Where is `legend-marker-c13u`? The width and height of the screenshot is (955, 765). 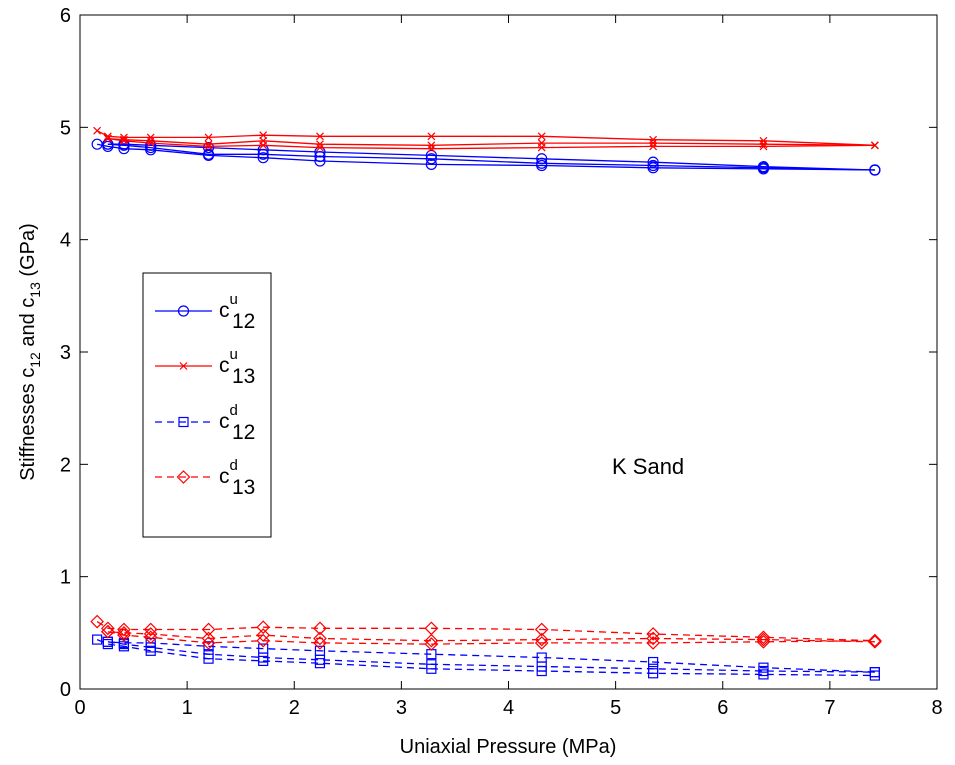
legend-marker-c13u is located at coordinates (183, 366).